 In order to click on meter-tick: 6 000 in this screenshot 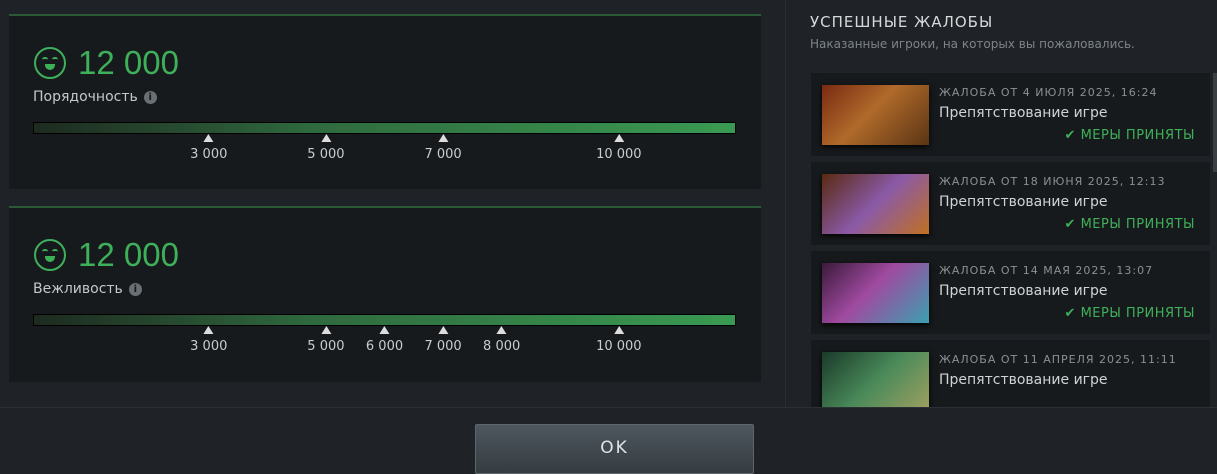, I will do `click(384, 340)`.